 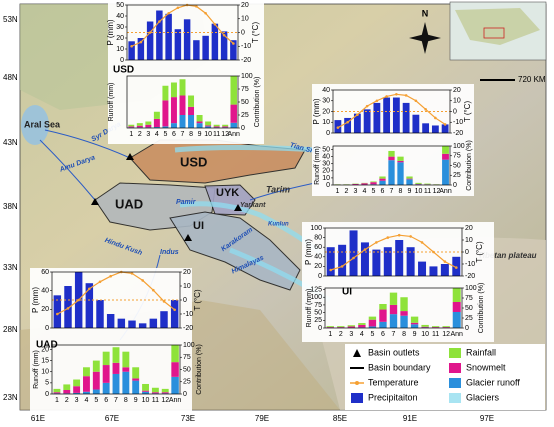 I want to click on range-label: Pamir, so click(x=186, y=202).